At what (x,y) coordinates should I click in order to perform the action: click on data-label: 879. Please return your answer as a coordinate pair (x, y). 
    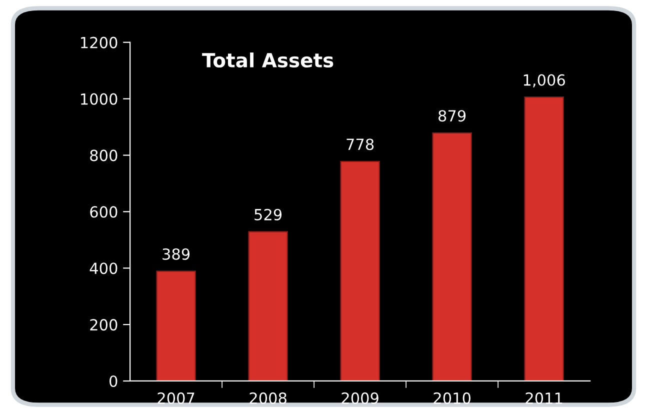
    Looking at the image, I should click on (452, 116).